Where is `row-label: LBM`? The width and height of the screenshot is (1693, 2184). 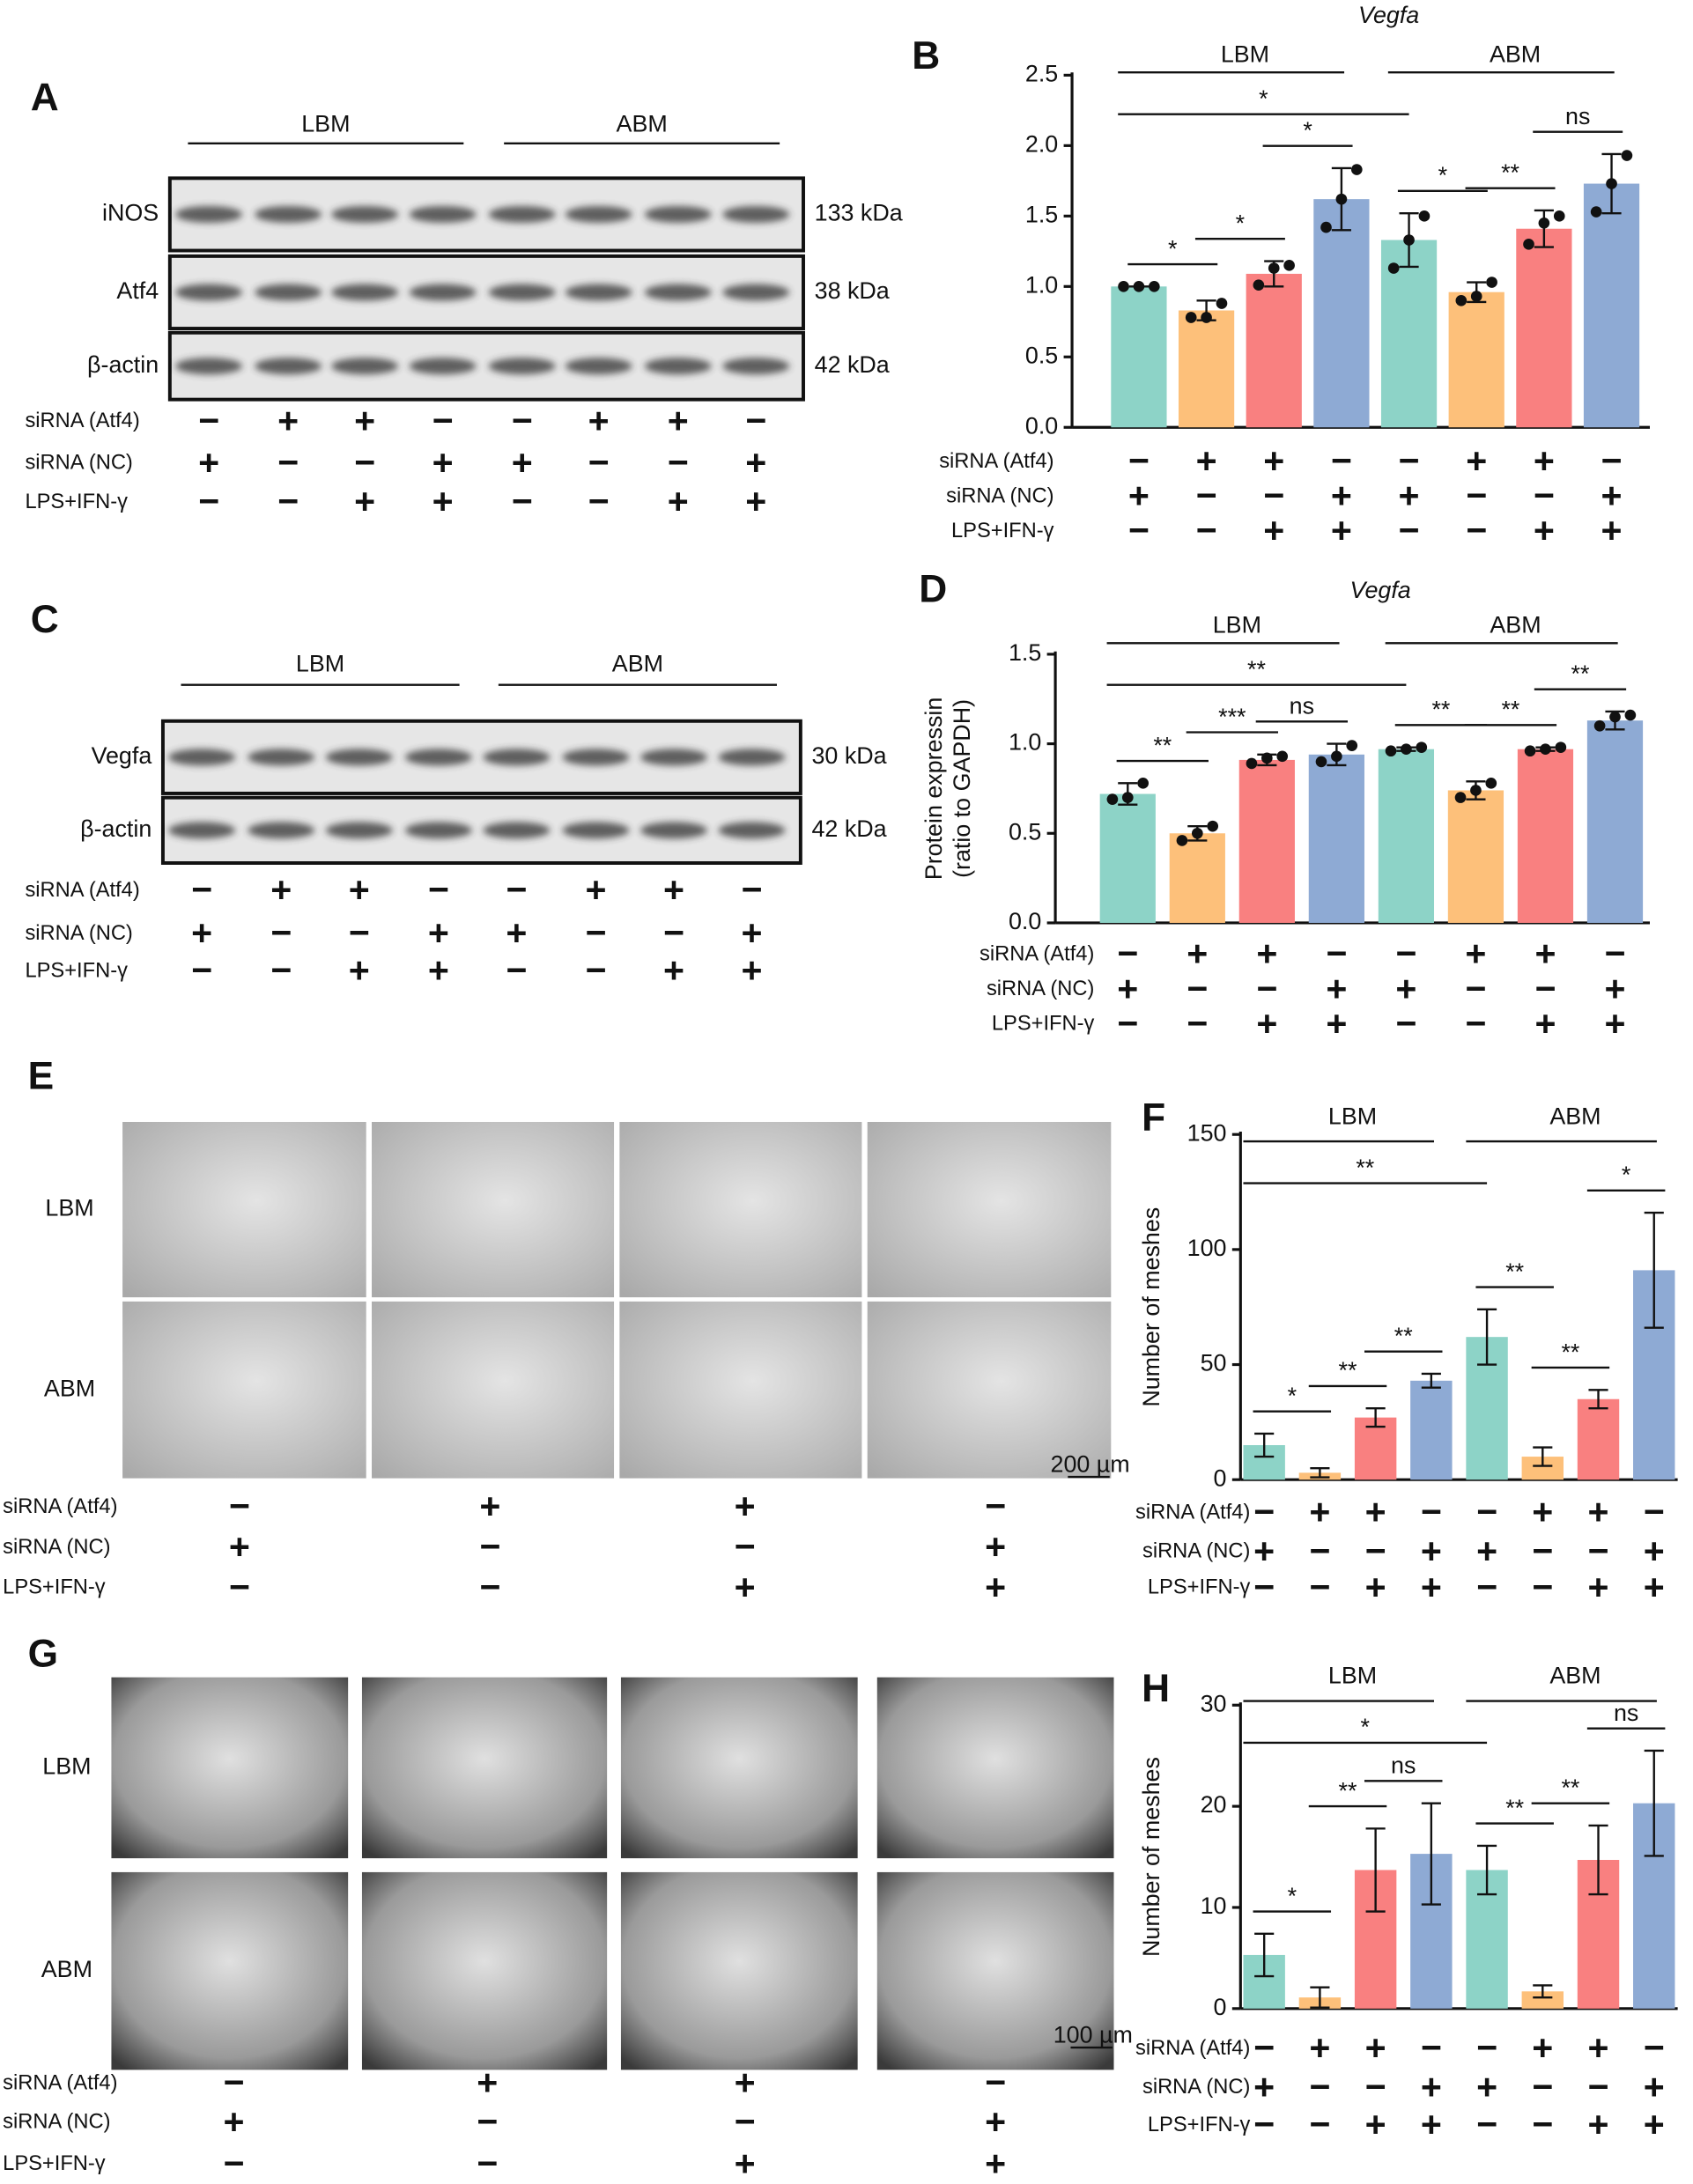
row-label: LBM is located at coordinates (69, 1208).